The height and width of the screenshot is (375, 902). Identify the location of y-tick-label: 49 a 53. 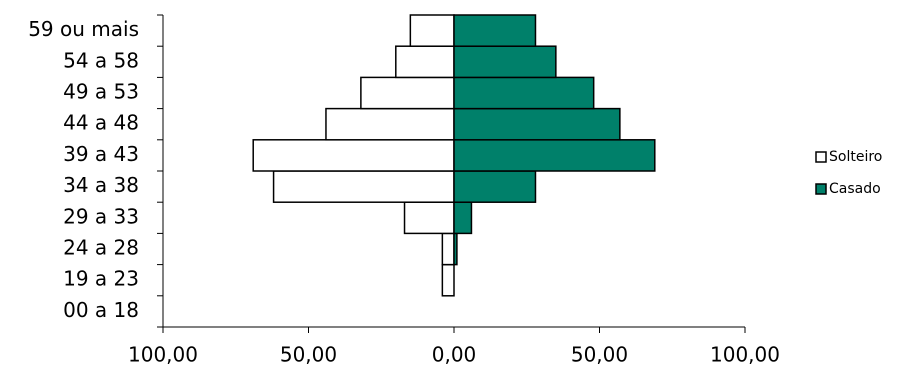
(101, 92).